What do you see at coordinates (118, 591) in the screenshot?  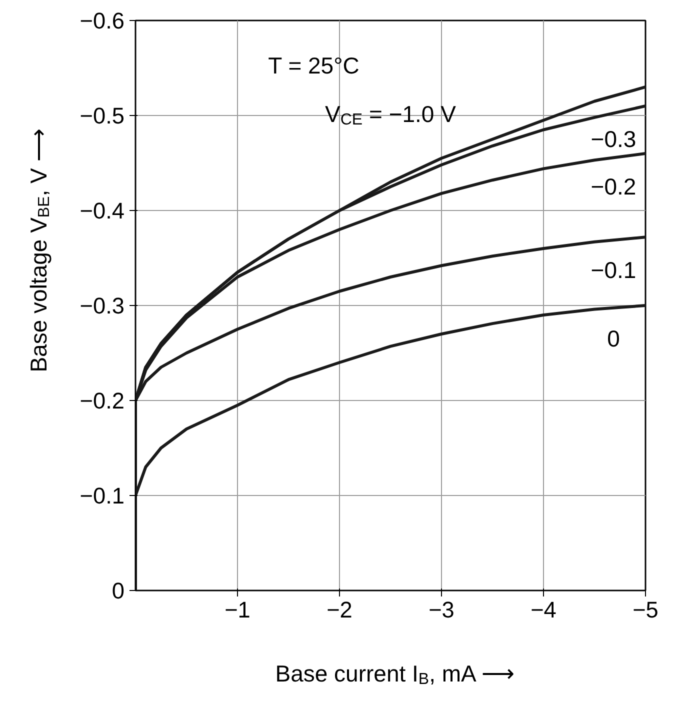 I see `y-tick-label: 0` at bounding box center [118, 591].